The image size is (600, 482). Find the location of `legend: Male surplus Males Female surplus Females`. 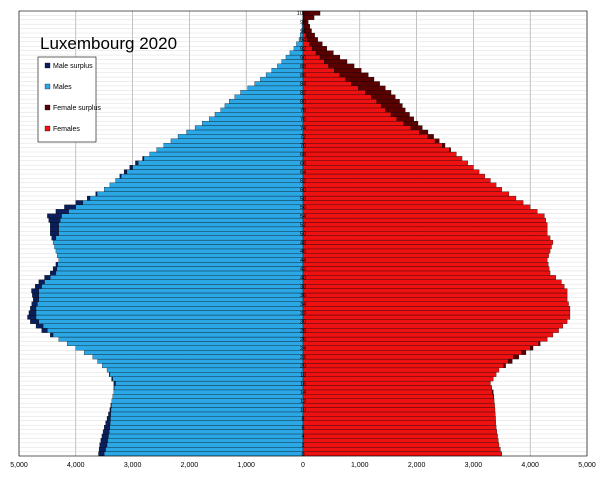

legend: Male surplus Males Female surplus Females is located at coordinates (69, 99).